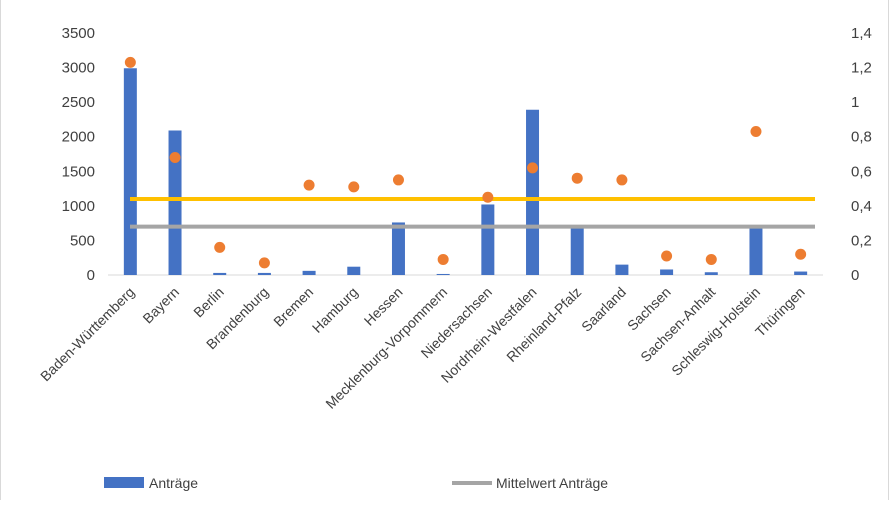  I want to click on right-tick-label: 1, so click(855, 102).